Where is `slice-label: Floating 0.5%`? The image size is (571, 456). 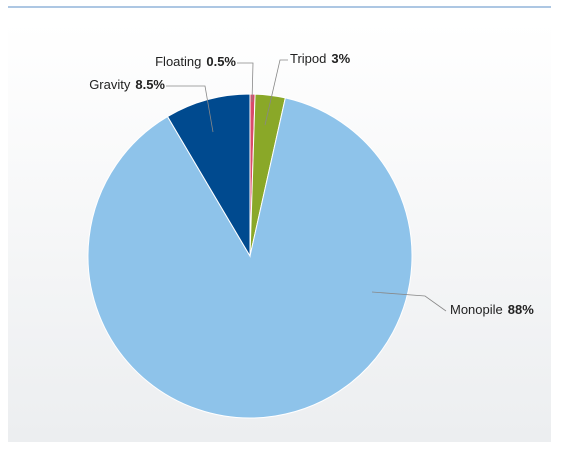 slice-label: Floating 0.5% is located at coordinates (195, 61).